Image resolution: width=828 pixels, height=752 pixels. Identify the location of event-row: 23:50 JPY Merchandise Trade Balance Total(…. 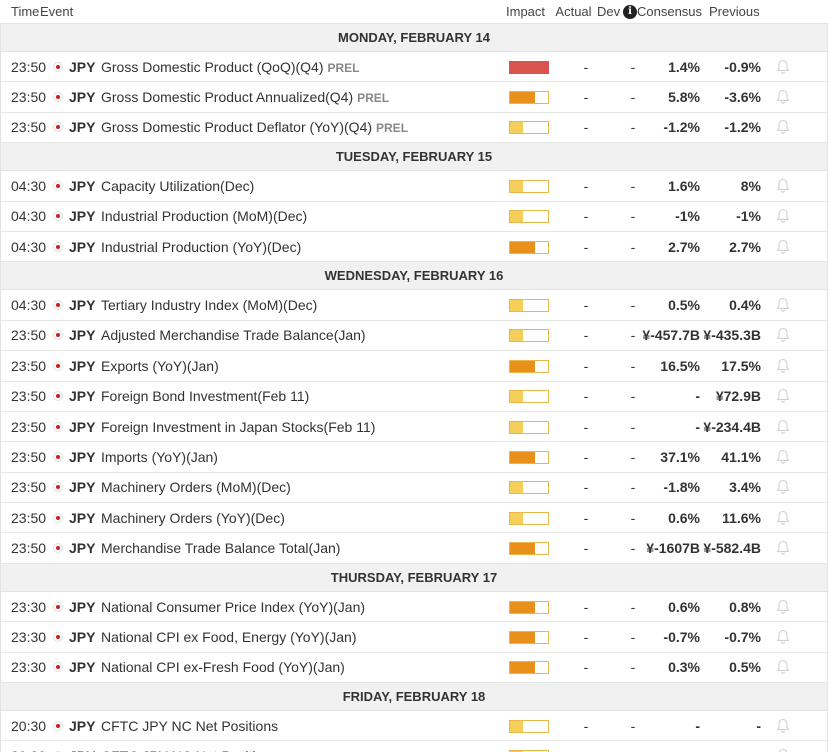
(414, 548).